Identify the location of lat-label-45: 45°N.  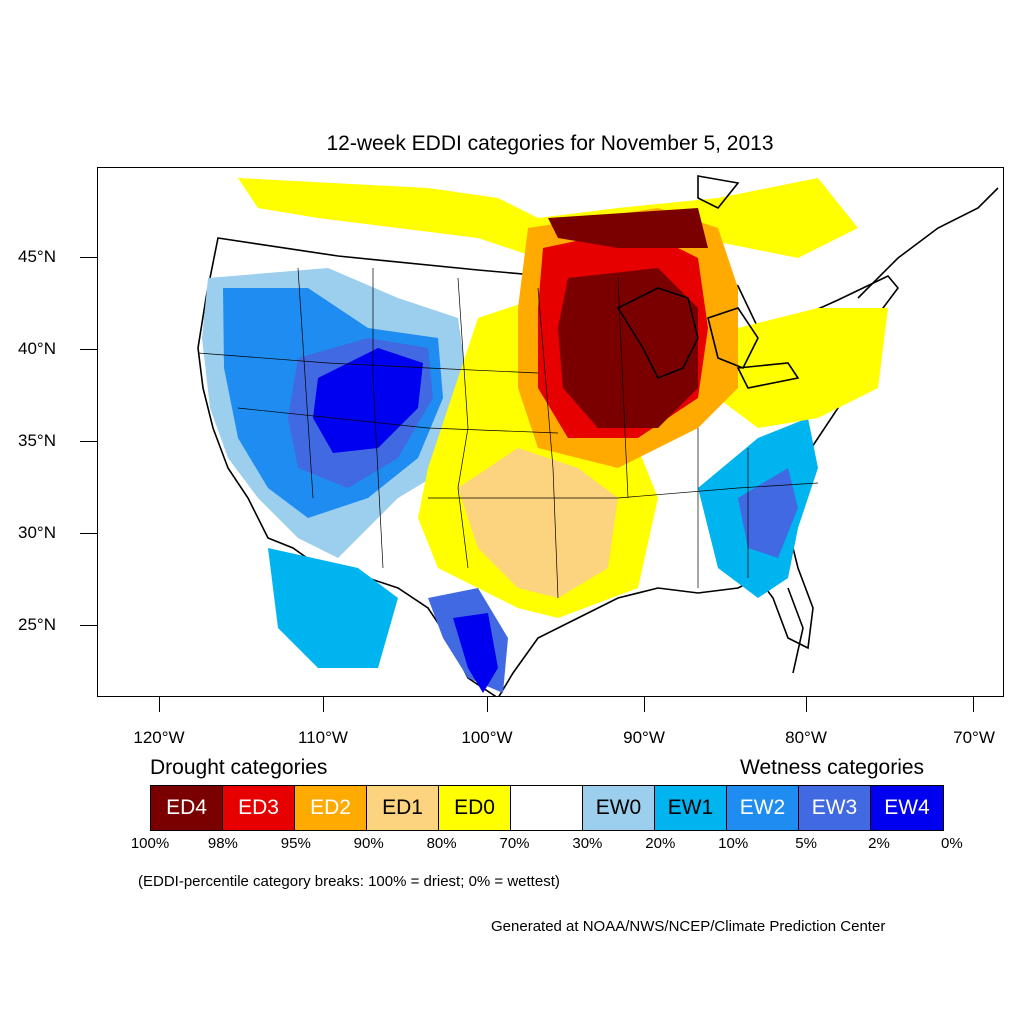
(37, 256).